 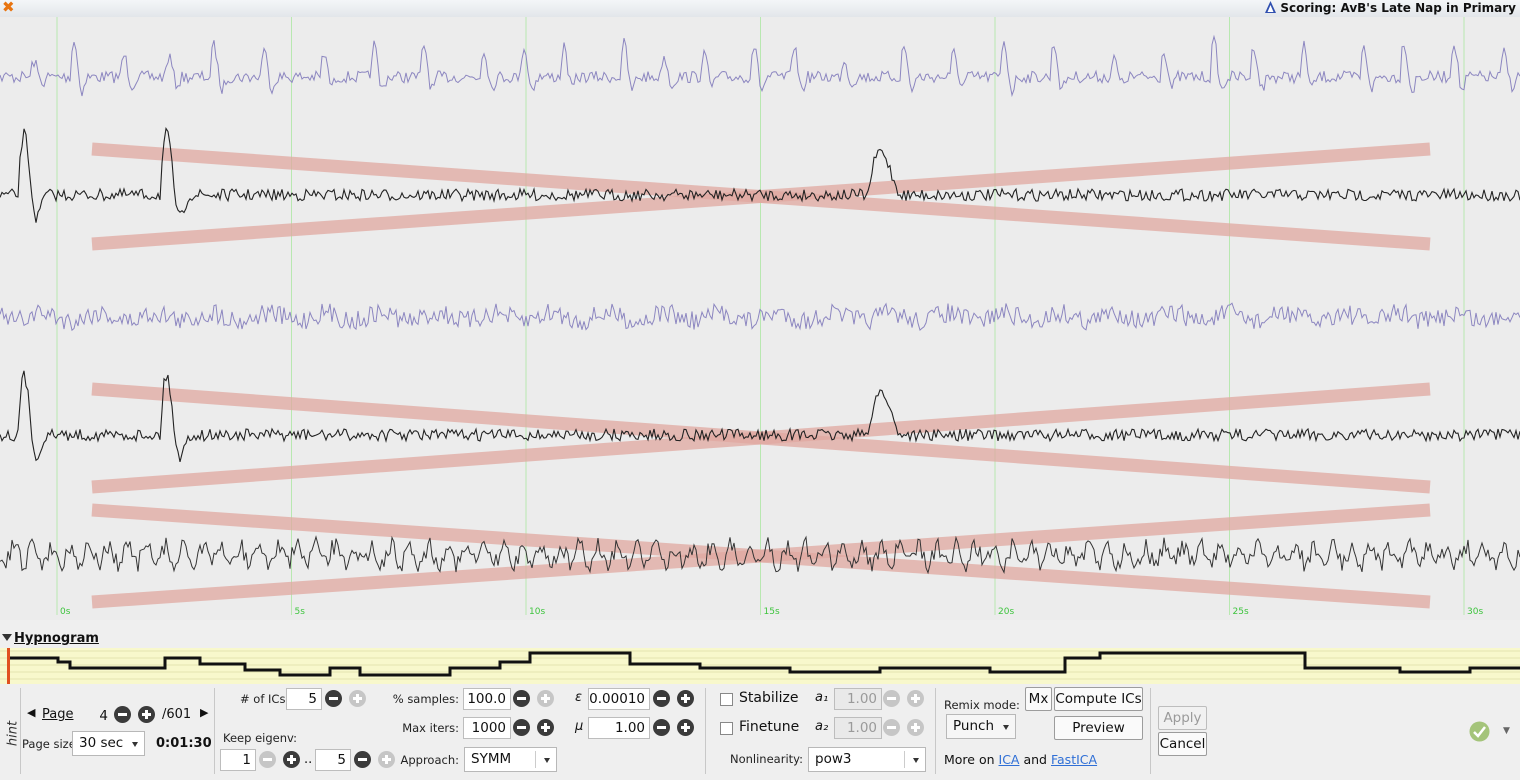 What do you see at coordinates (521, 727) in the screenshot?
I see `max-iters-decrement-icon` at bounding box center [521, 727].